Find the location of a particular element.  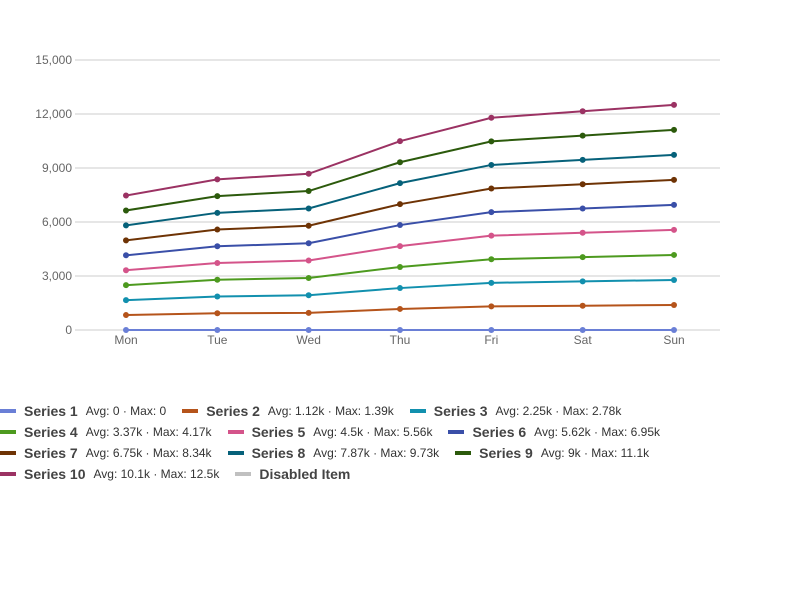

legend-label: Series 7 is located at coordinates (51, 452).